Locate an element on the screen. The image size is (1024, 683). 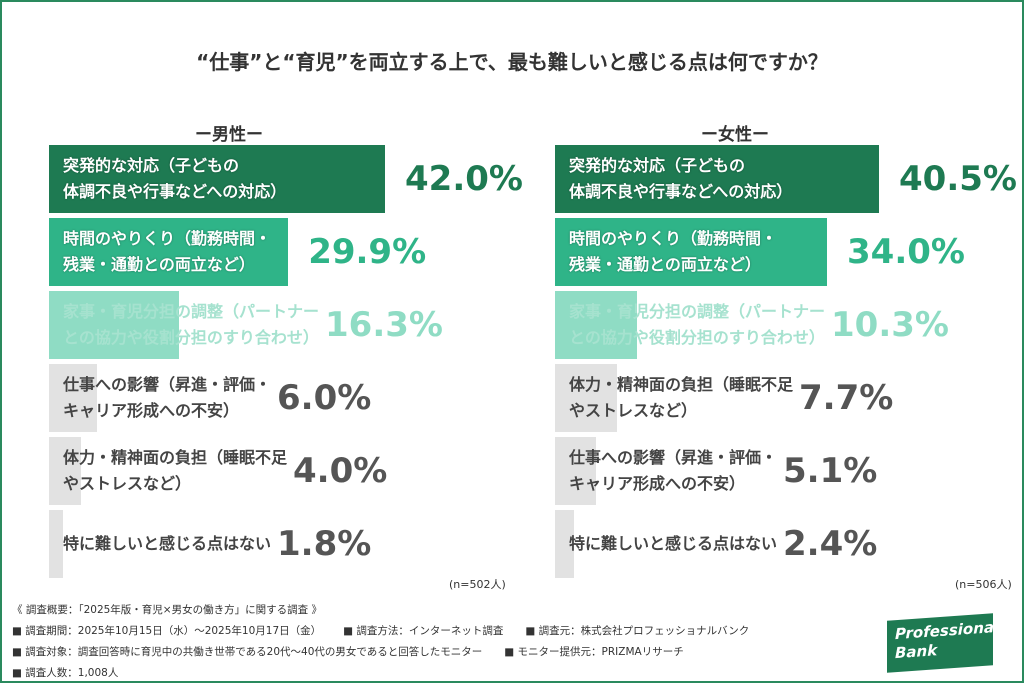
bar-row: 体力・精神面の負担（睡眠不足 やストレスなど） 4.0% is located at coordinates (218, 471).